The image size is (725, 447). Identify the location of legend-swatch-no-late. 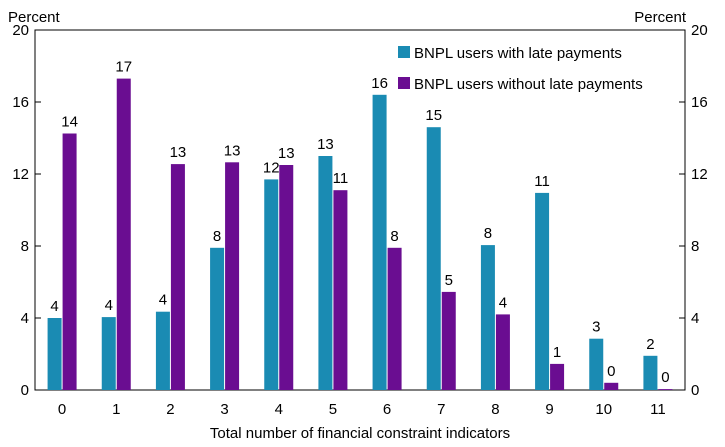
(404, 83).